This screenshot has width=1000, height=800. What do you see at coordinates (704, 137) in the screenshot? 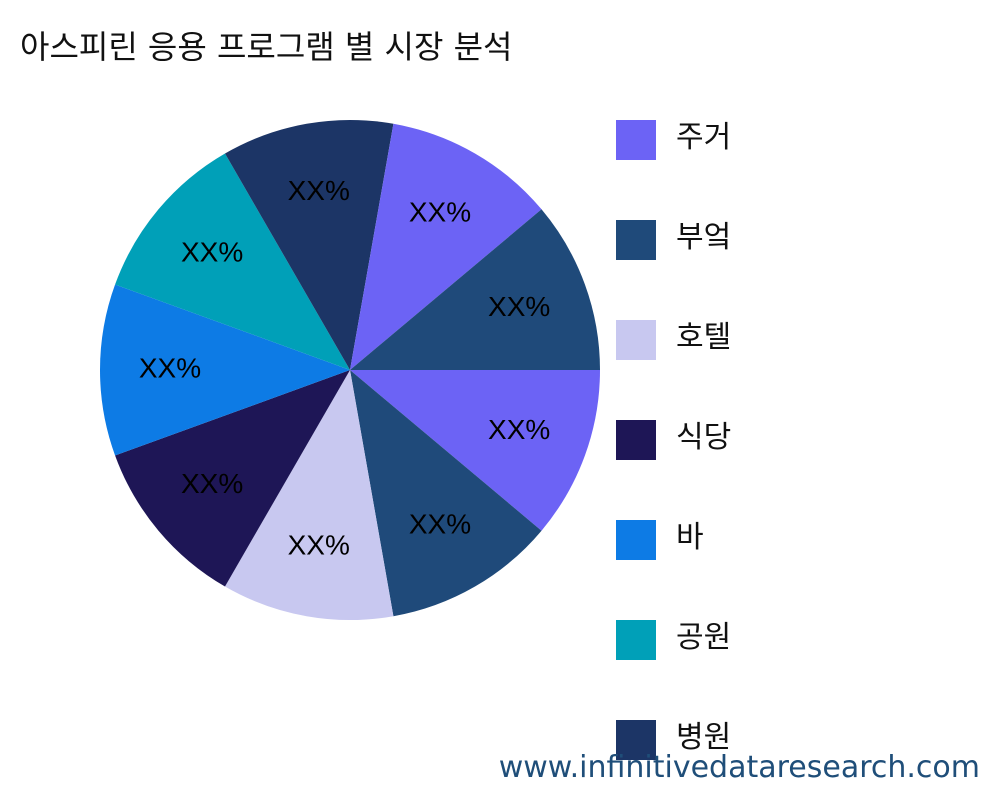
I see `legend-label: 주거` at bounding box center [704, 137].